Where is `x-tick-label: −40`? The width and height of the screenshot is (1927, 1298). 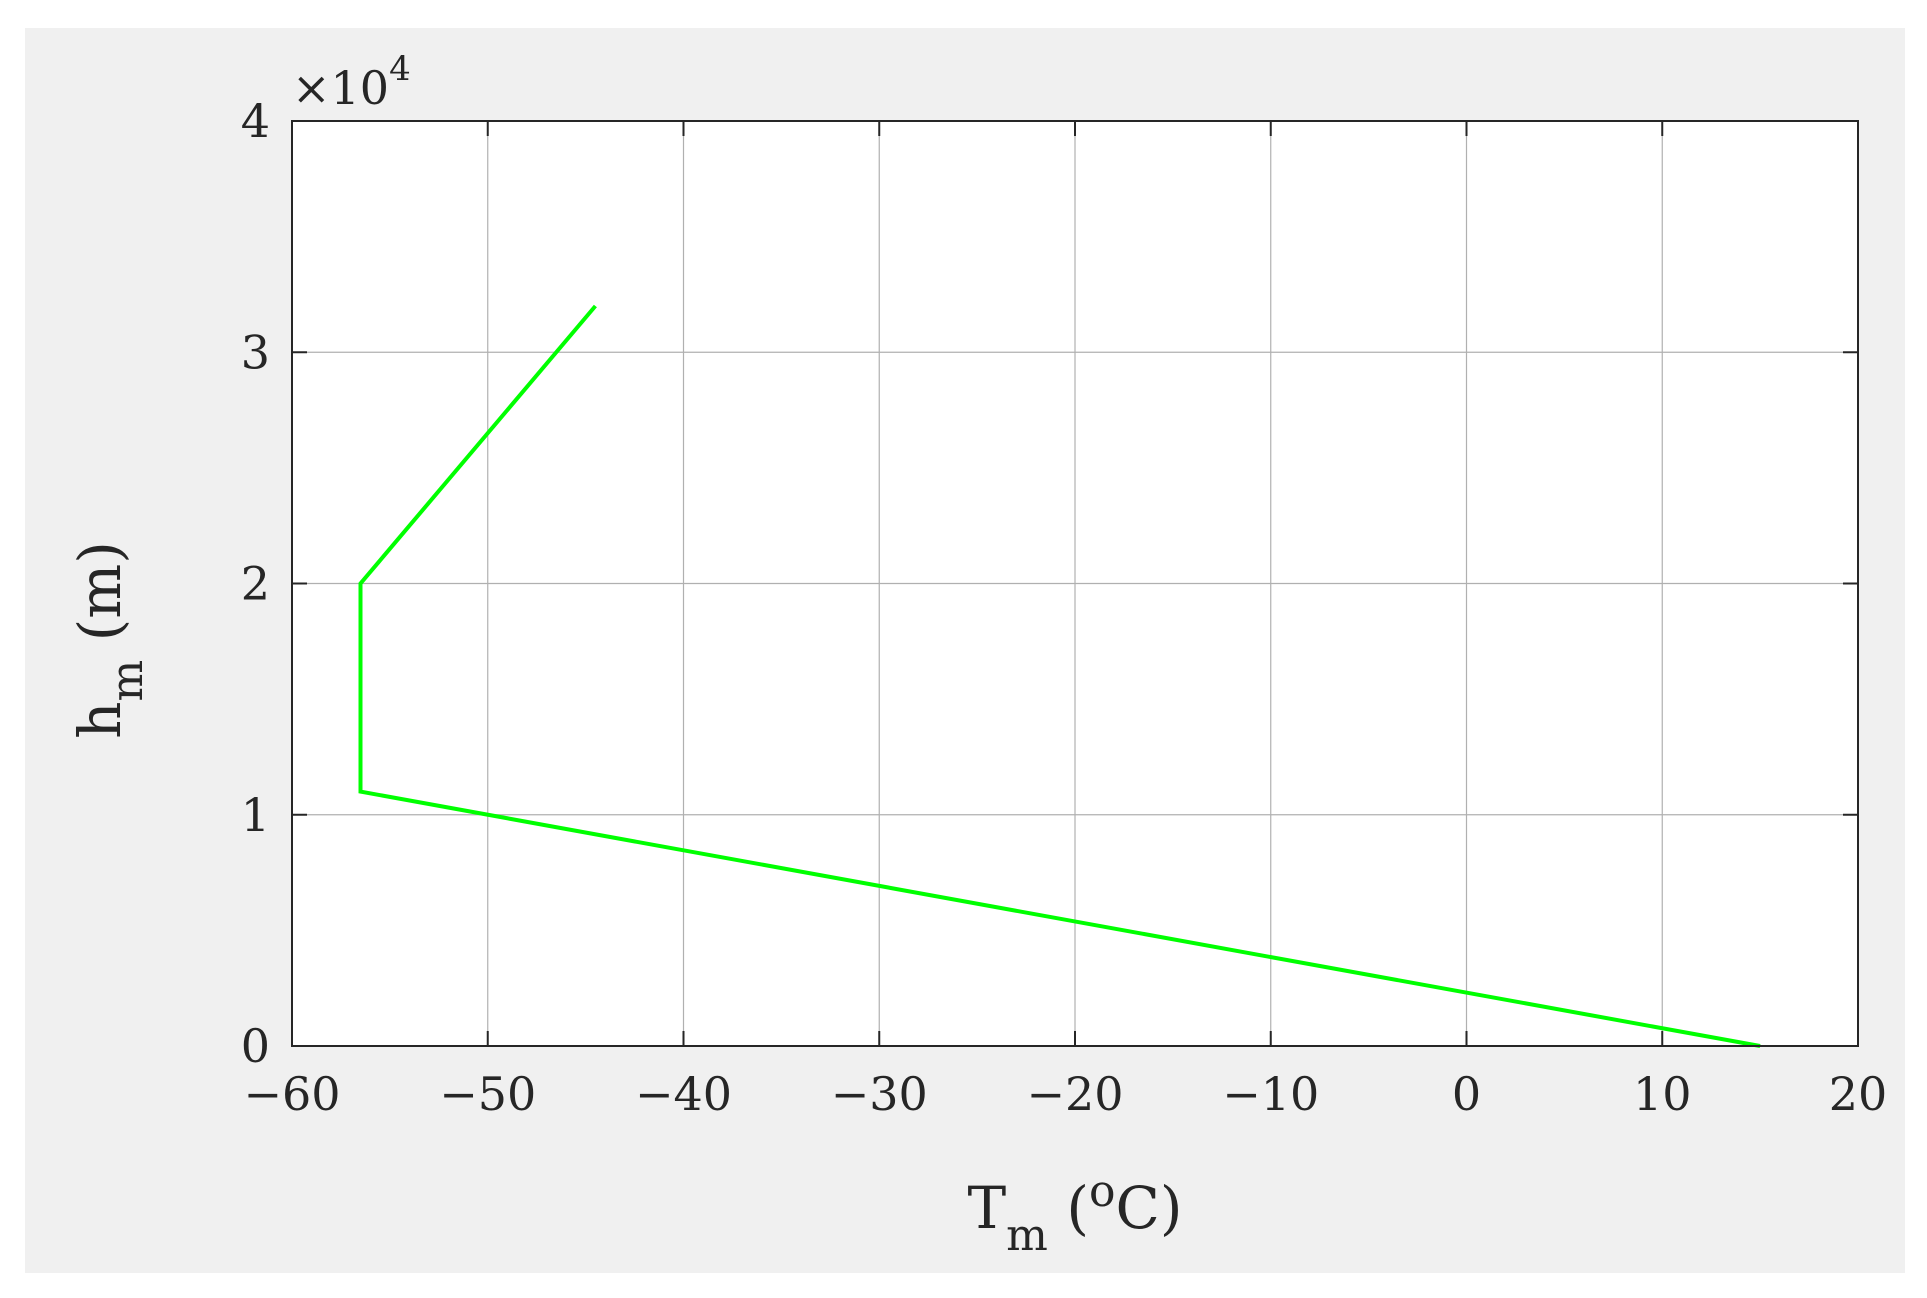 x-tick-label: −40 is located at coordinates (683, 1094).